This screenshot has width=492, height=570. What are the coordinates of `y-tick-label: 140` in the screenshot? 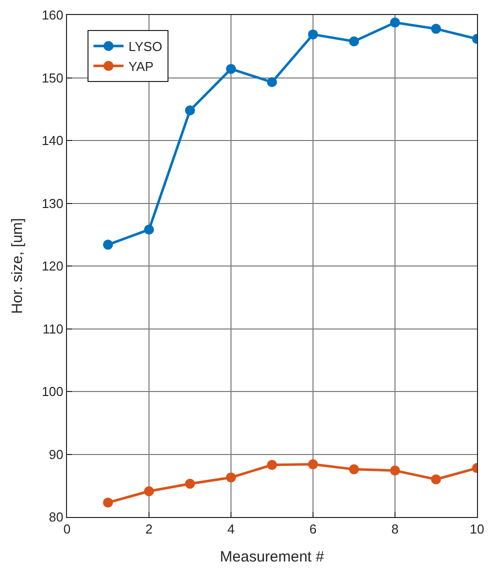 It's located at (53, 140).